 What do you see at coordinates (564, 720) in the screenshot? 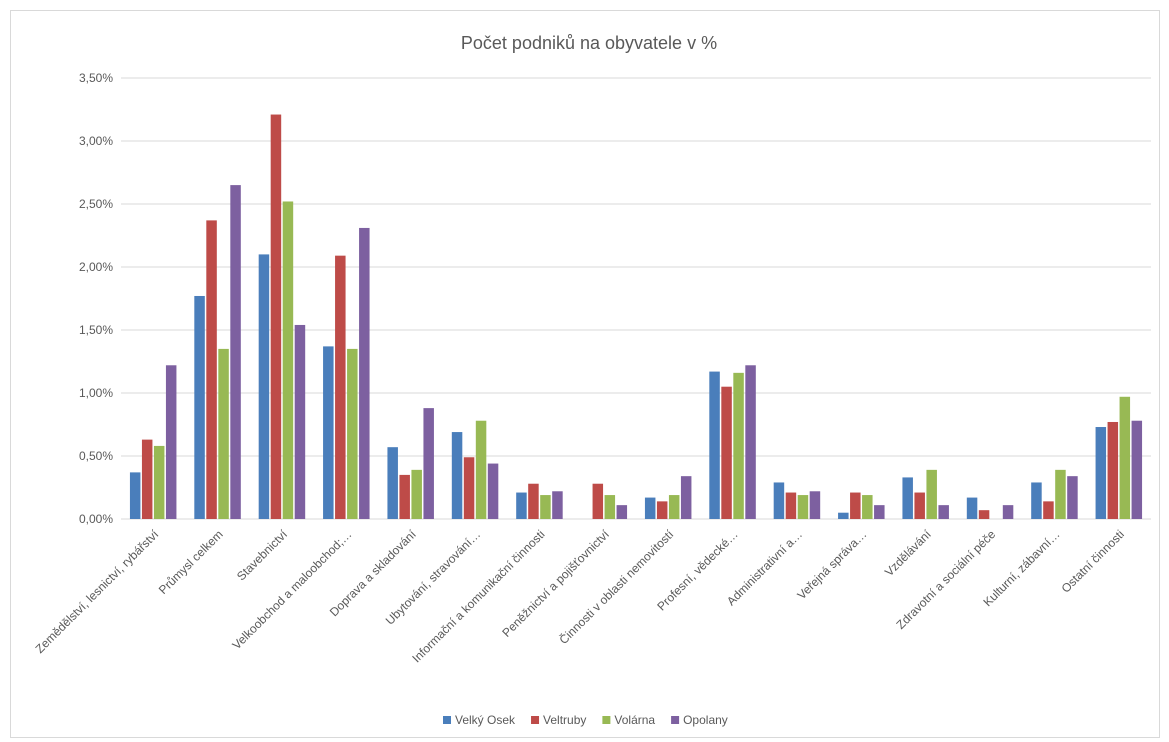
I see `legend-label: Veltruby` at bounding box center [564, 720].